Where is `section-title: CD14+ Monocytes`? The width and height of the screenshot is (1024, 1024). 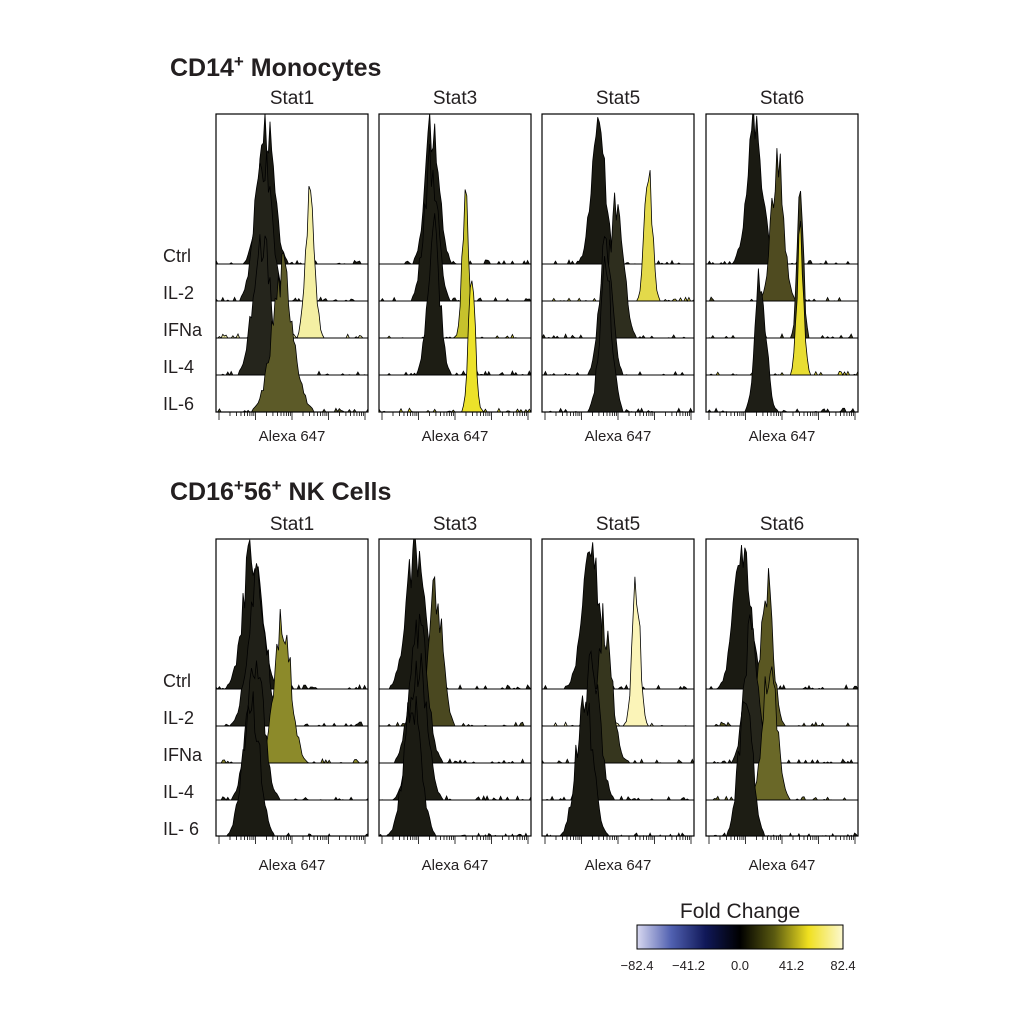 section-title: CD14+ Monocytes is located at coordinates (275, 67).